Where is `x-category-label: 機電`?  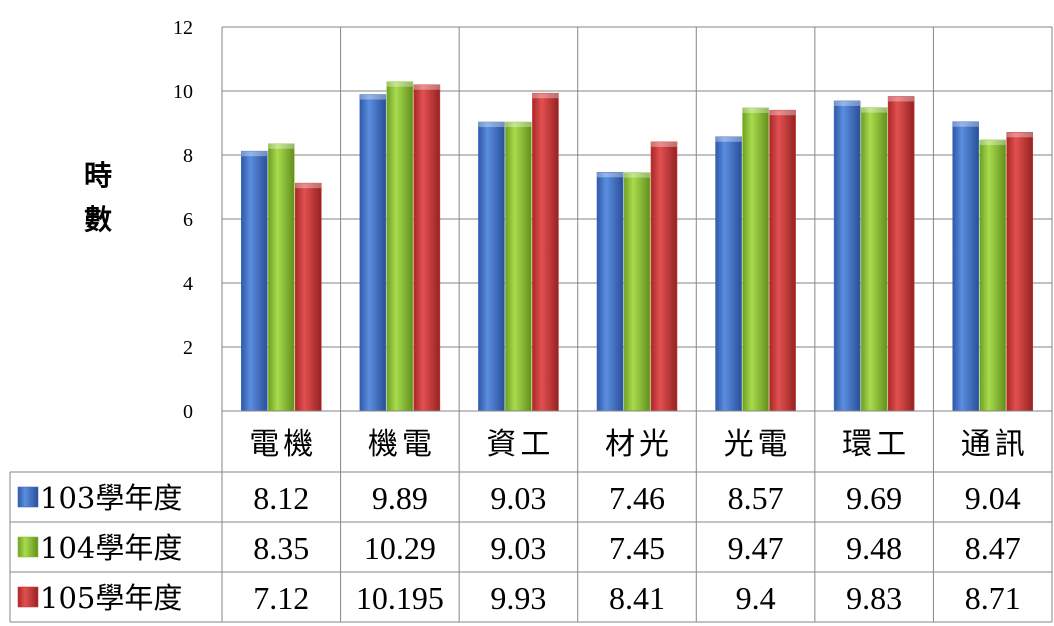
x-category-label: 機電 is located at coordinates (402, 444).